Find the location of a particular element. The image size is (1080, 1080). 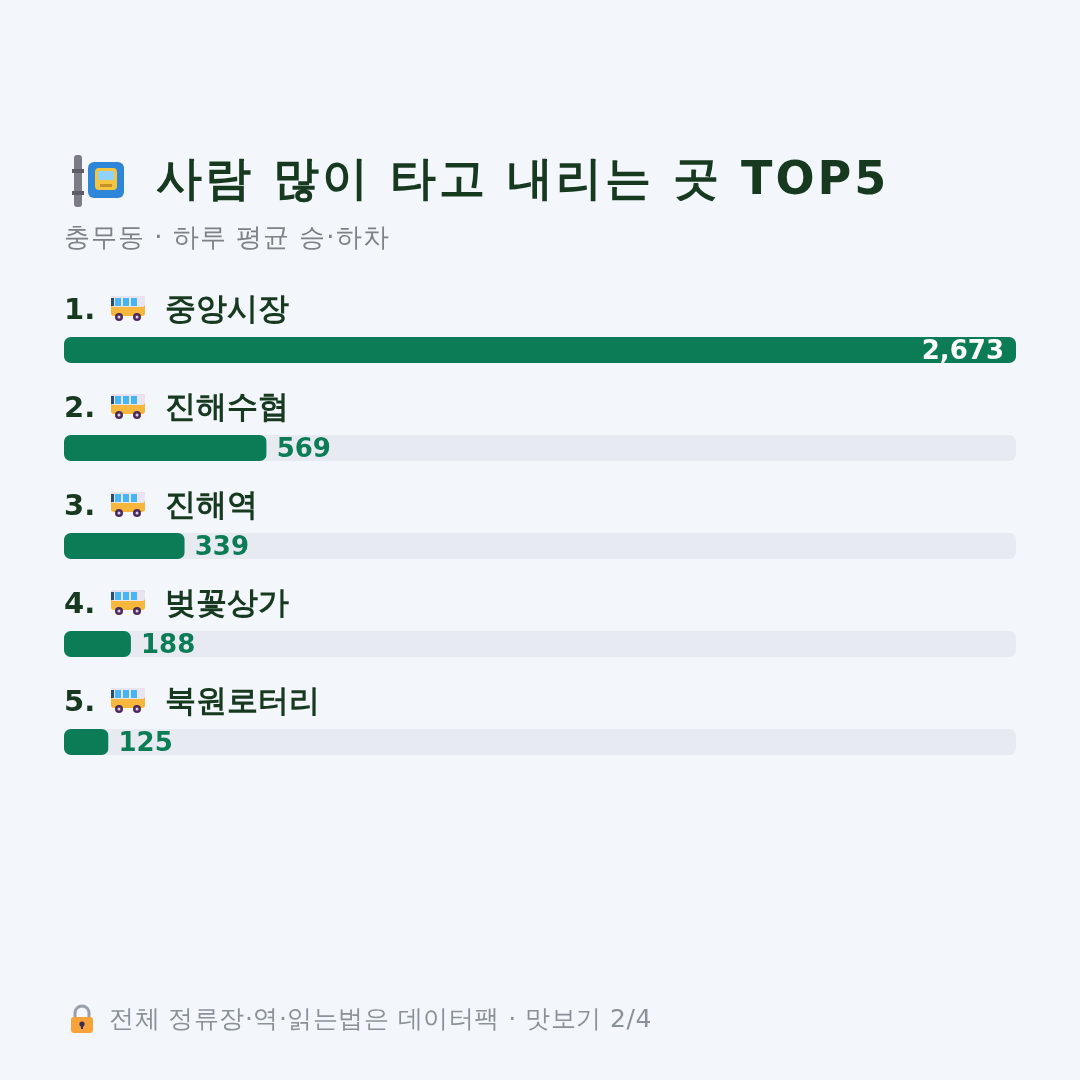

data-label: 339 is located at coordinates (222, 546).